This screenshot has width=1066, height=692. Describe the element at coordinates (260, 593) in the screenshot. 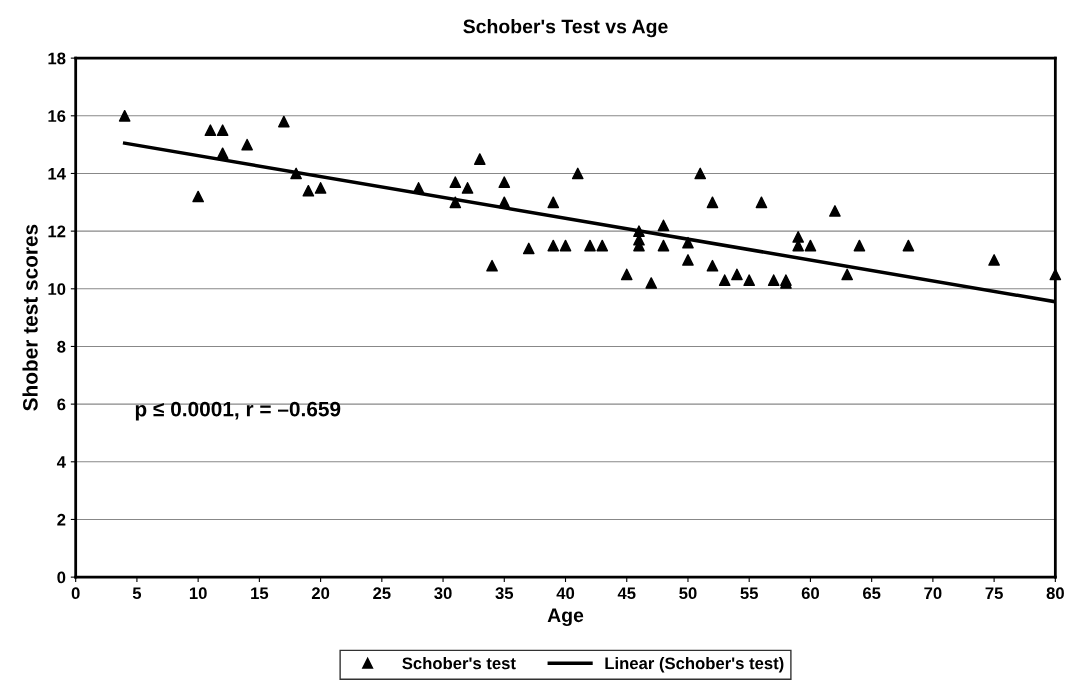

I see `x-tick-label: 15` at that location.